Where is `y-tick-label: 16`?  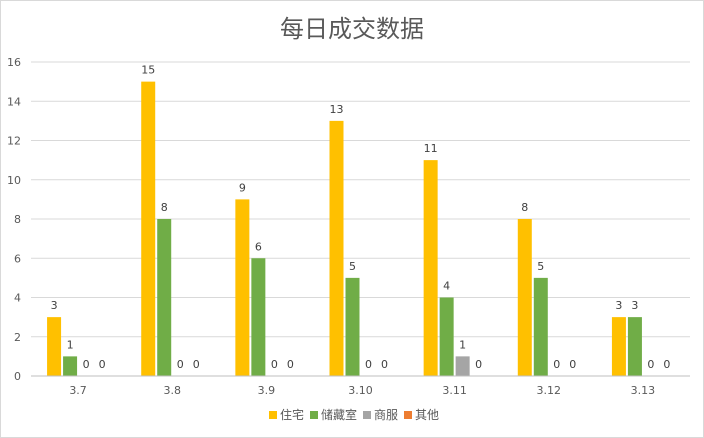
y-tick-label: 16 is located at coordinates (14, 62).